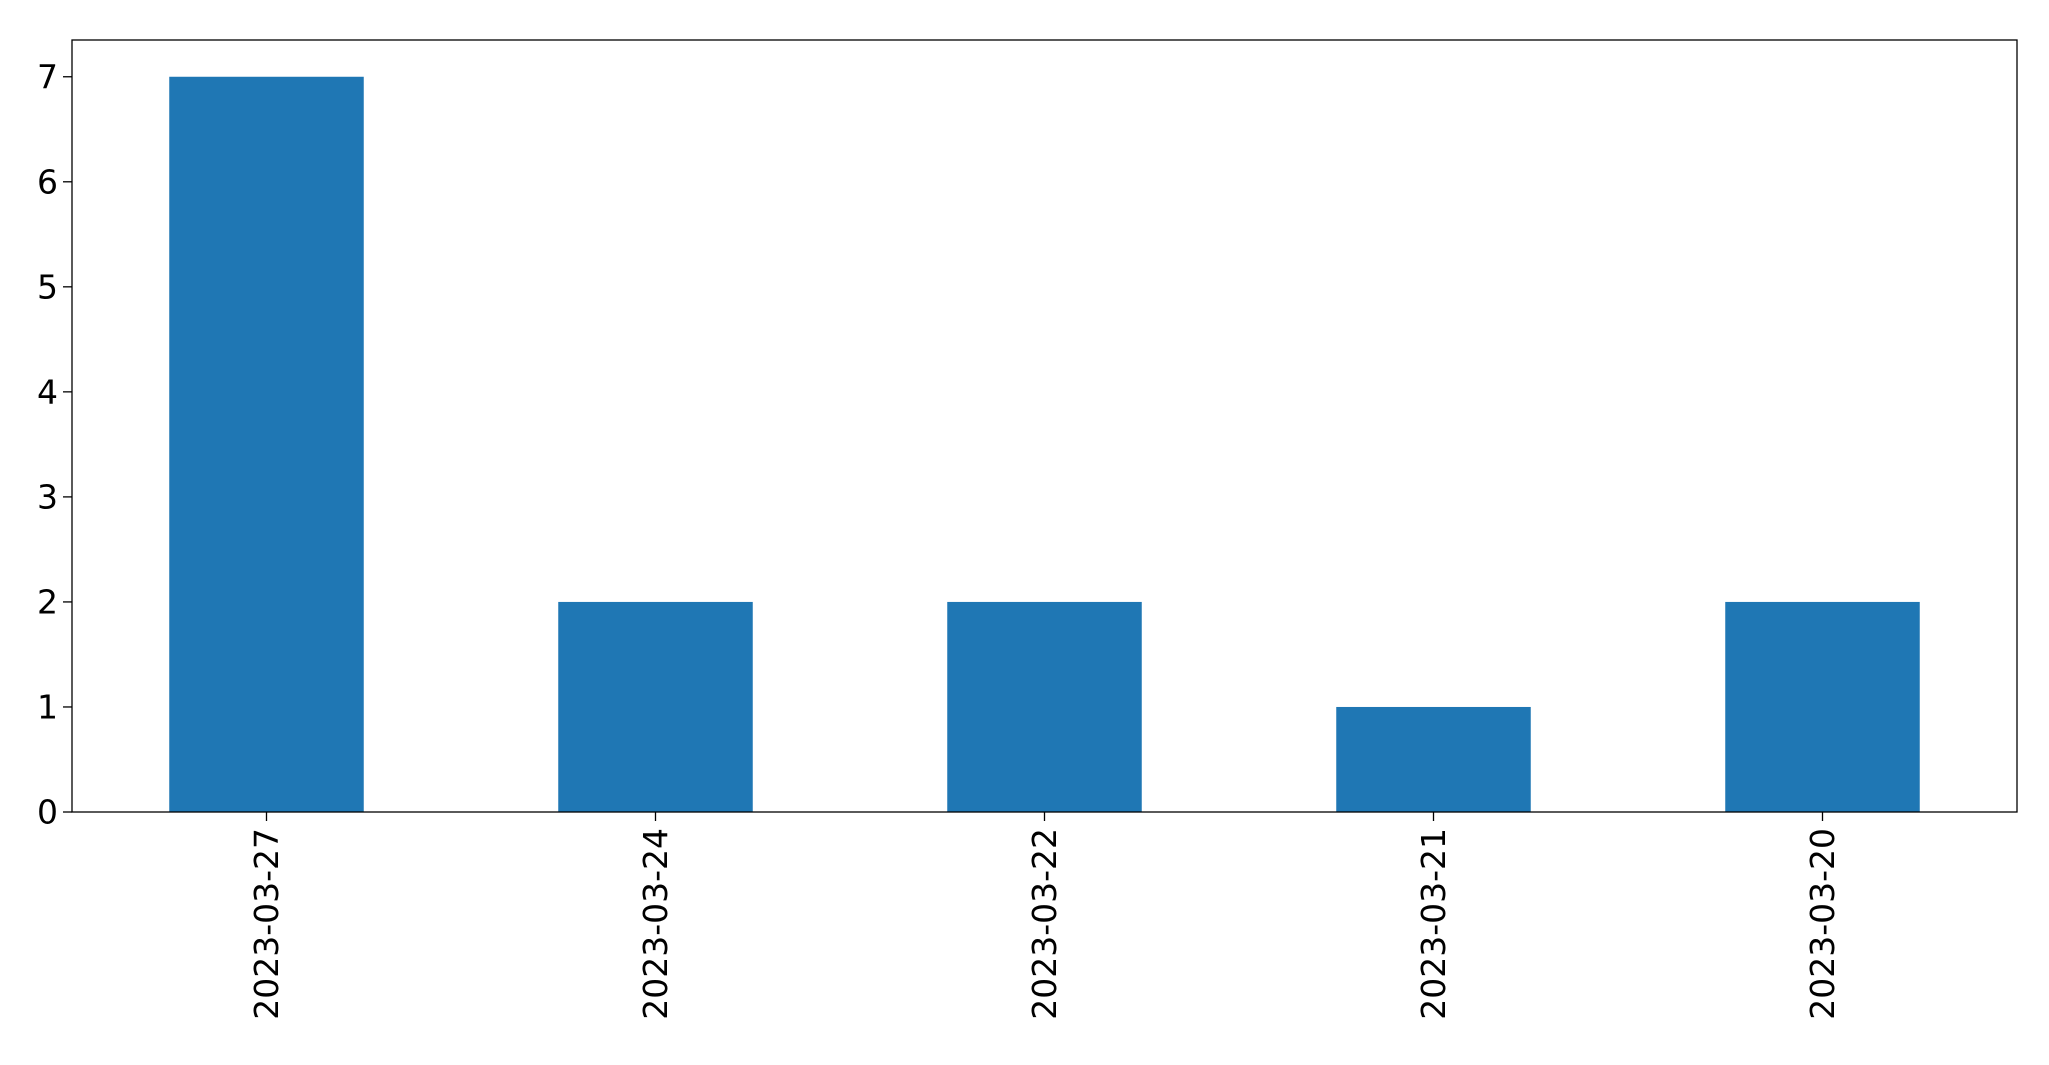  Describe the element at coordinates (54, 444) in the screenshot. I see `y-axis: 0 1 2 3 4 5 6 7` at that location.